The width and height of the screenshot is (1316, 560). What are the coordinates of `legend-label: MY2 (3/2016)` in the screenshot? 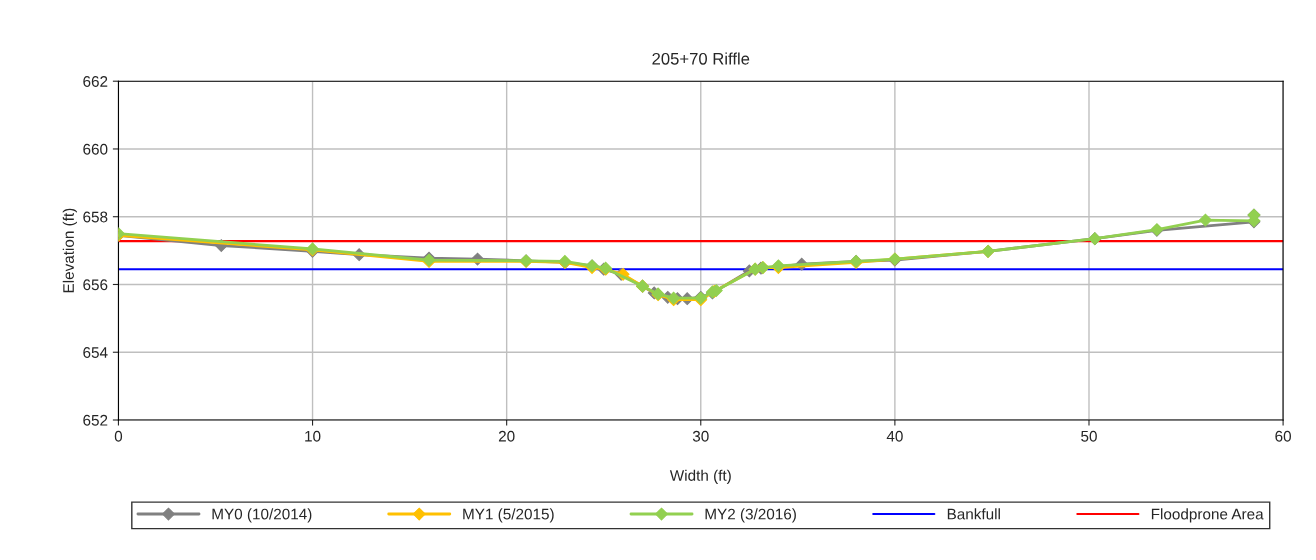 It's located at (750, 515).